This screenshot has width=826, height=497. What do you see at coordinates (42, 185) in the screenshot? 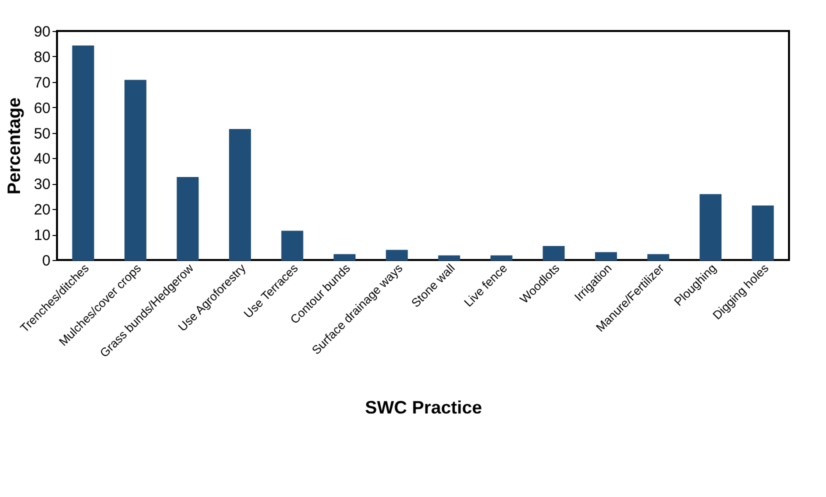
I see `y-tick-label: 30` at bounding box center [42, 185].